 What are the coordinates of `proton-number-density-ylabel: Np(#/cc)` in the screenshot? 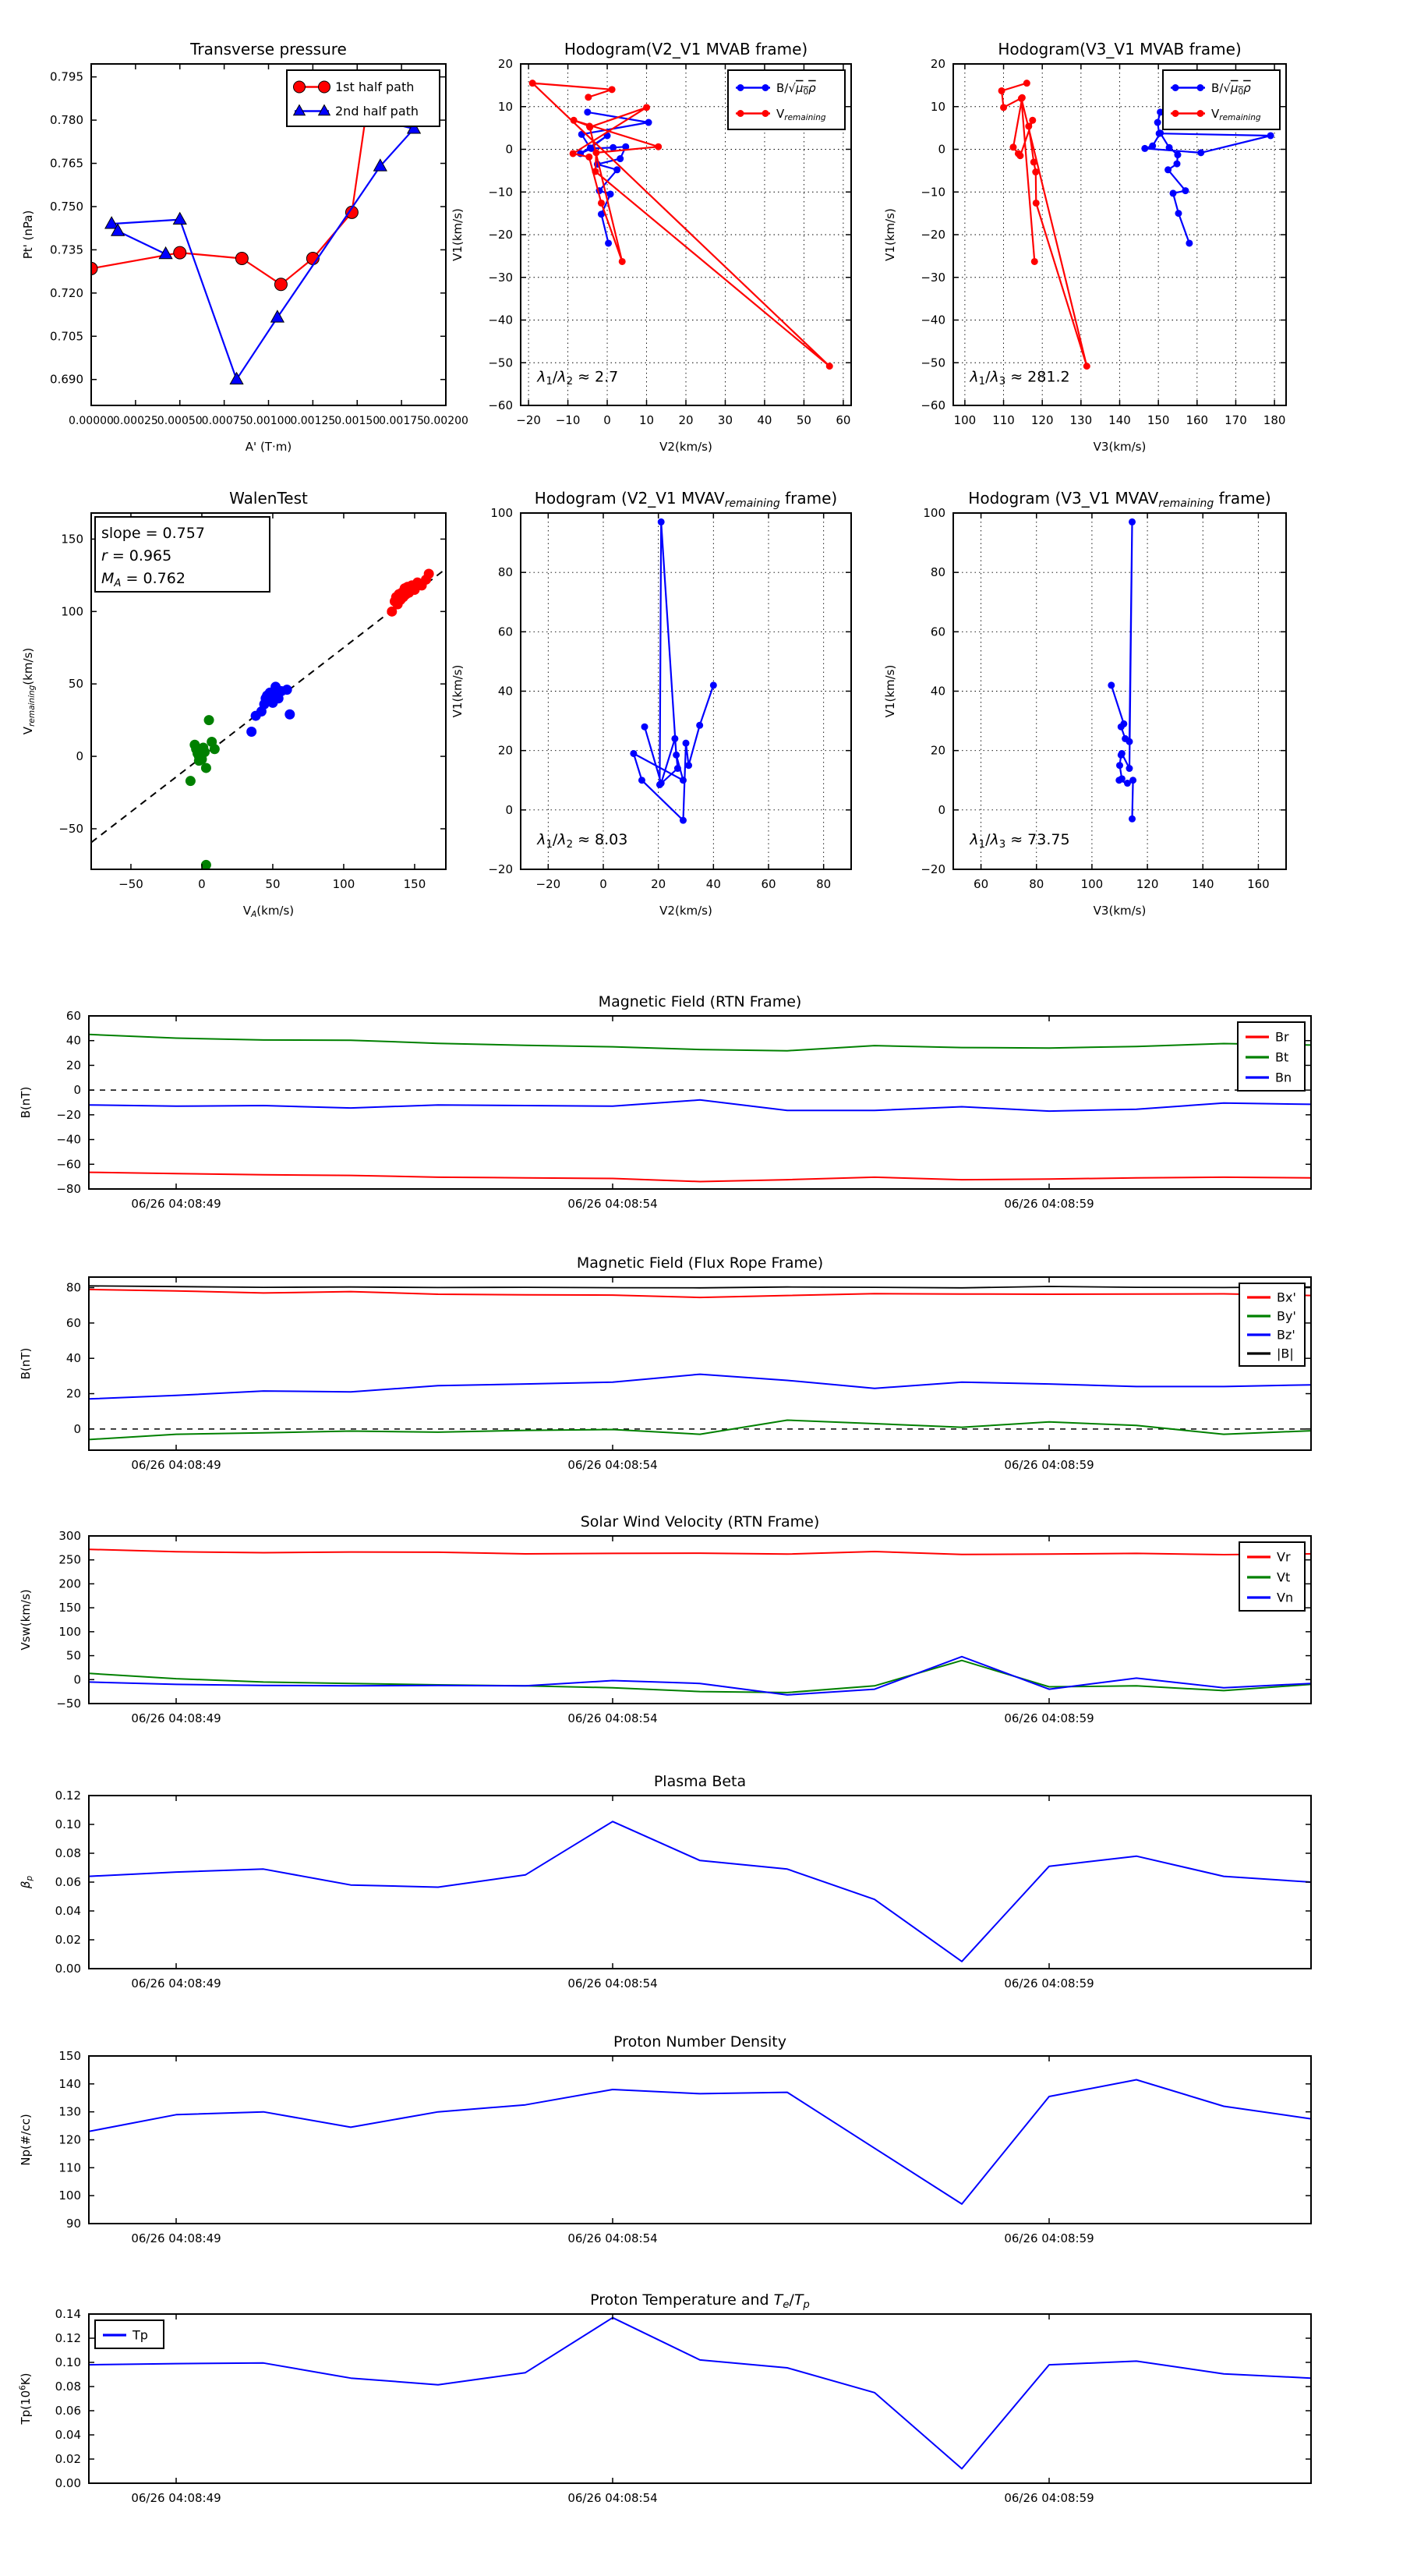 It's located at (26, 2140).